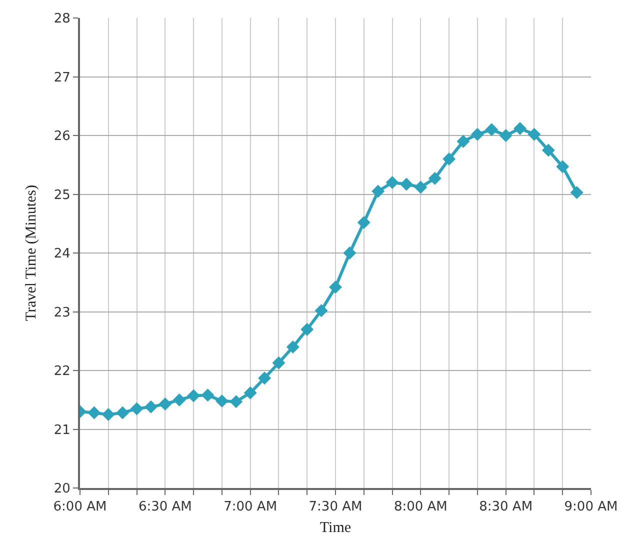  What do you see at coordinates (62, 489) in the screenshot?
I see `y-tick-label: 20` at bounding box center [62, 489].